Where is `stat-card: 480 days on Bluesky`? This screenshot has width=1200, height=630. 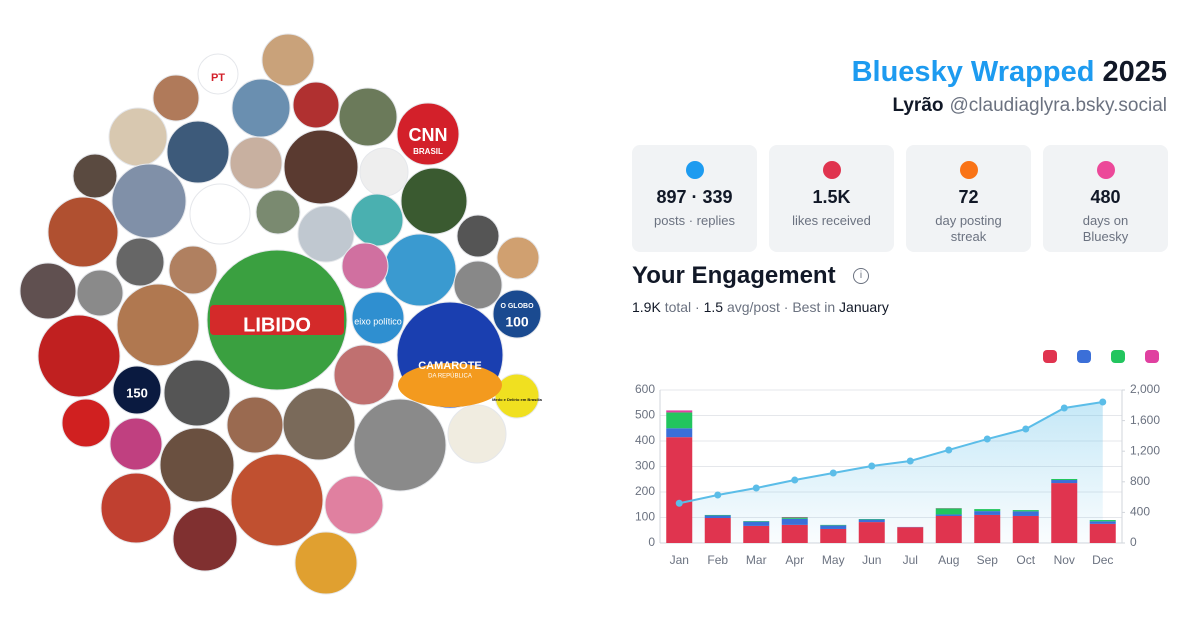
stat-card: 480 days on Bluesky is located at coordinates (1105, 198).